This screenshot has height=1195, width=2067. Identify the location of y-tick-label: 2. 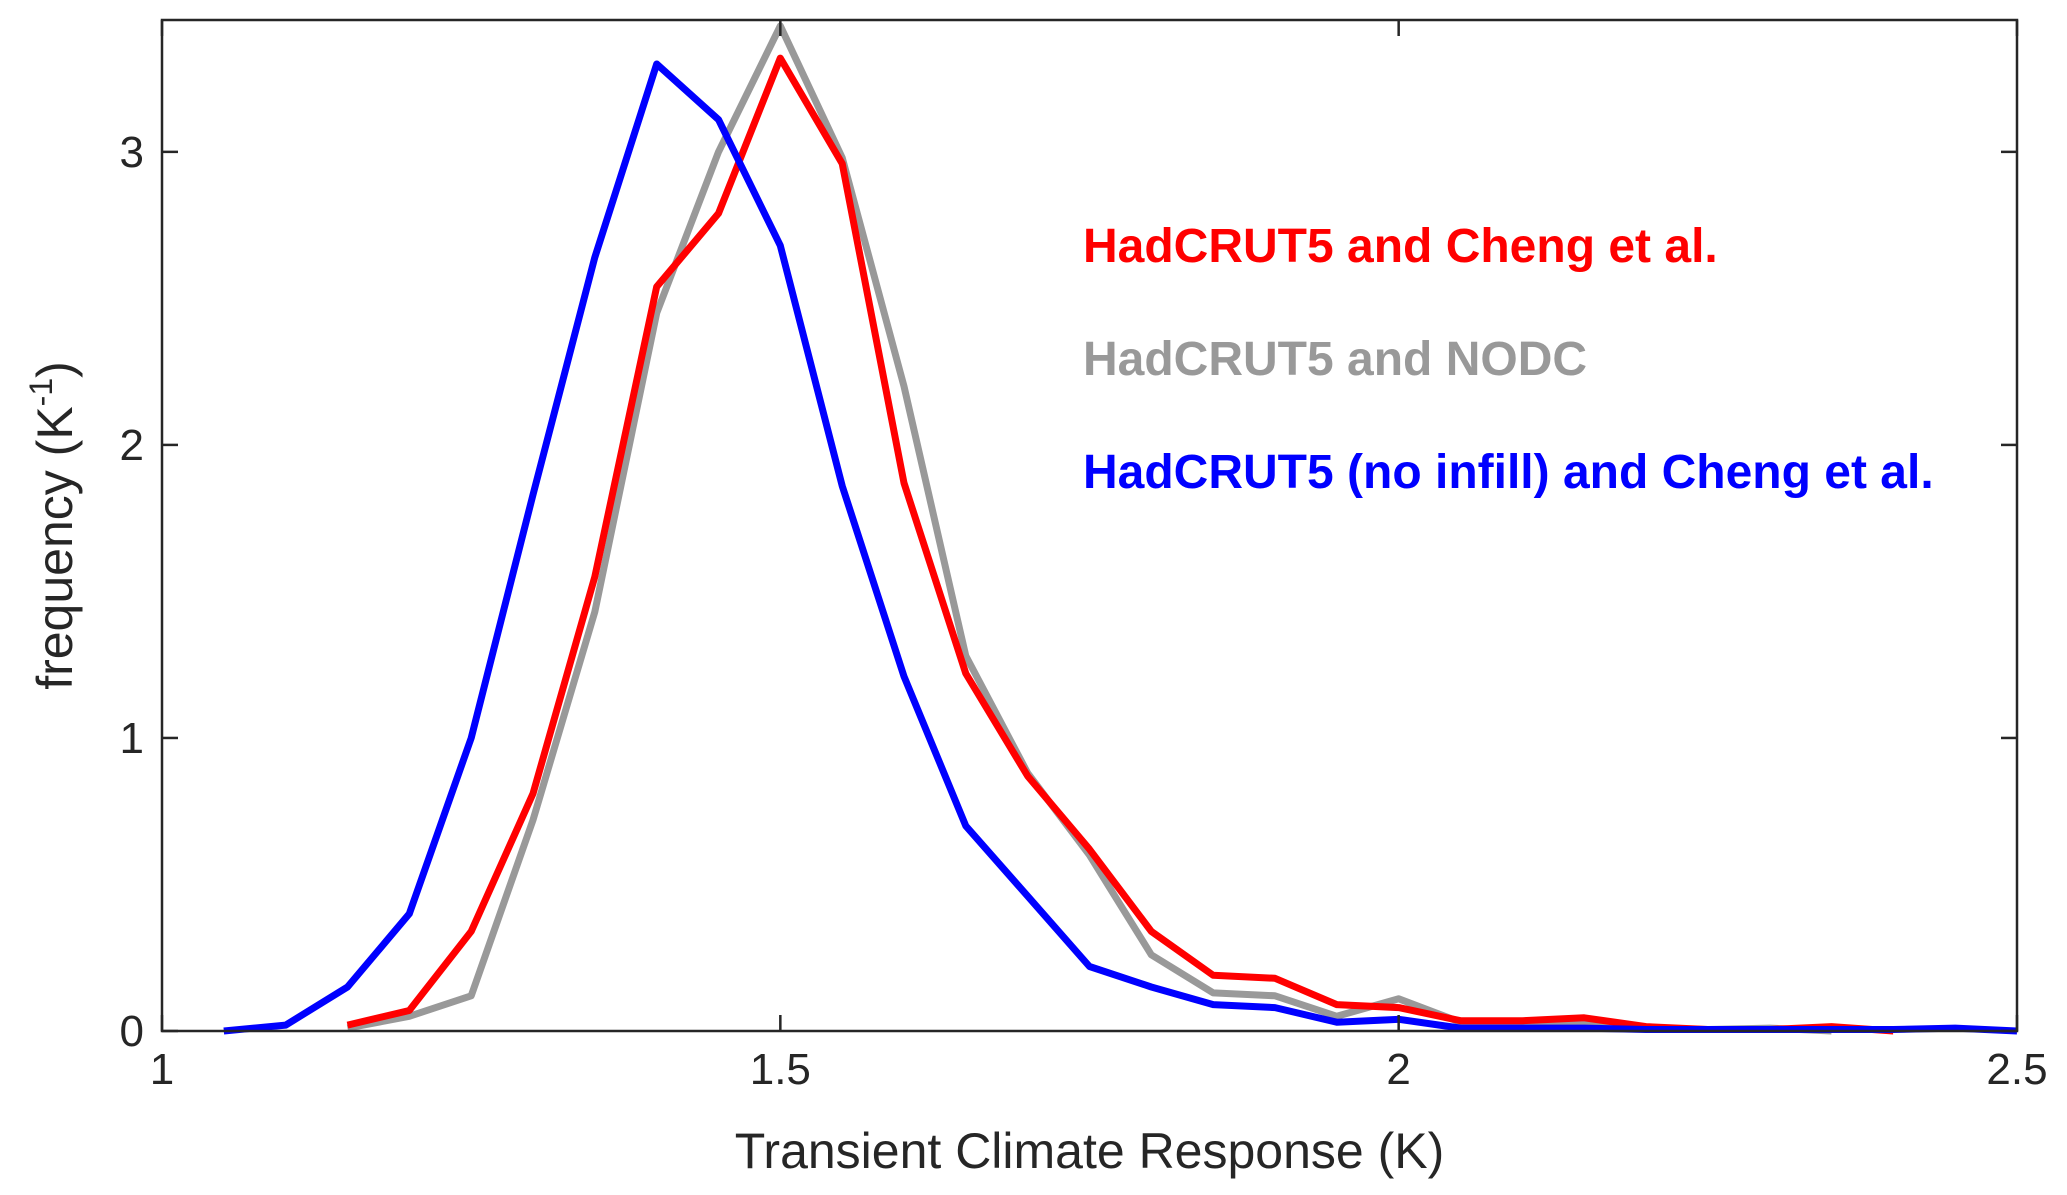
(132, 445).